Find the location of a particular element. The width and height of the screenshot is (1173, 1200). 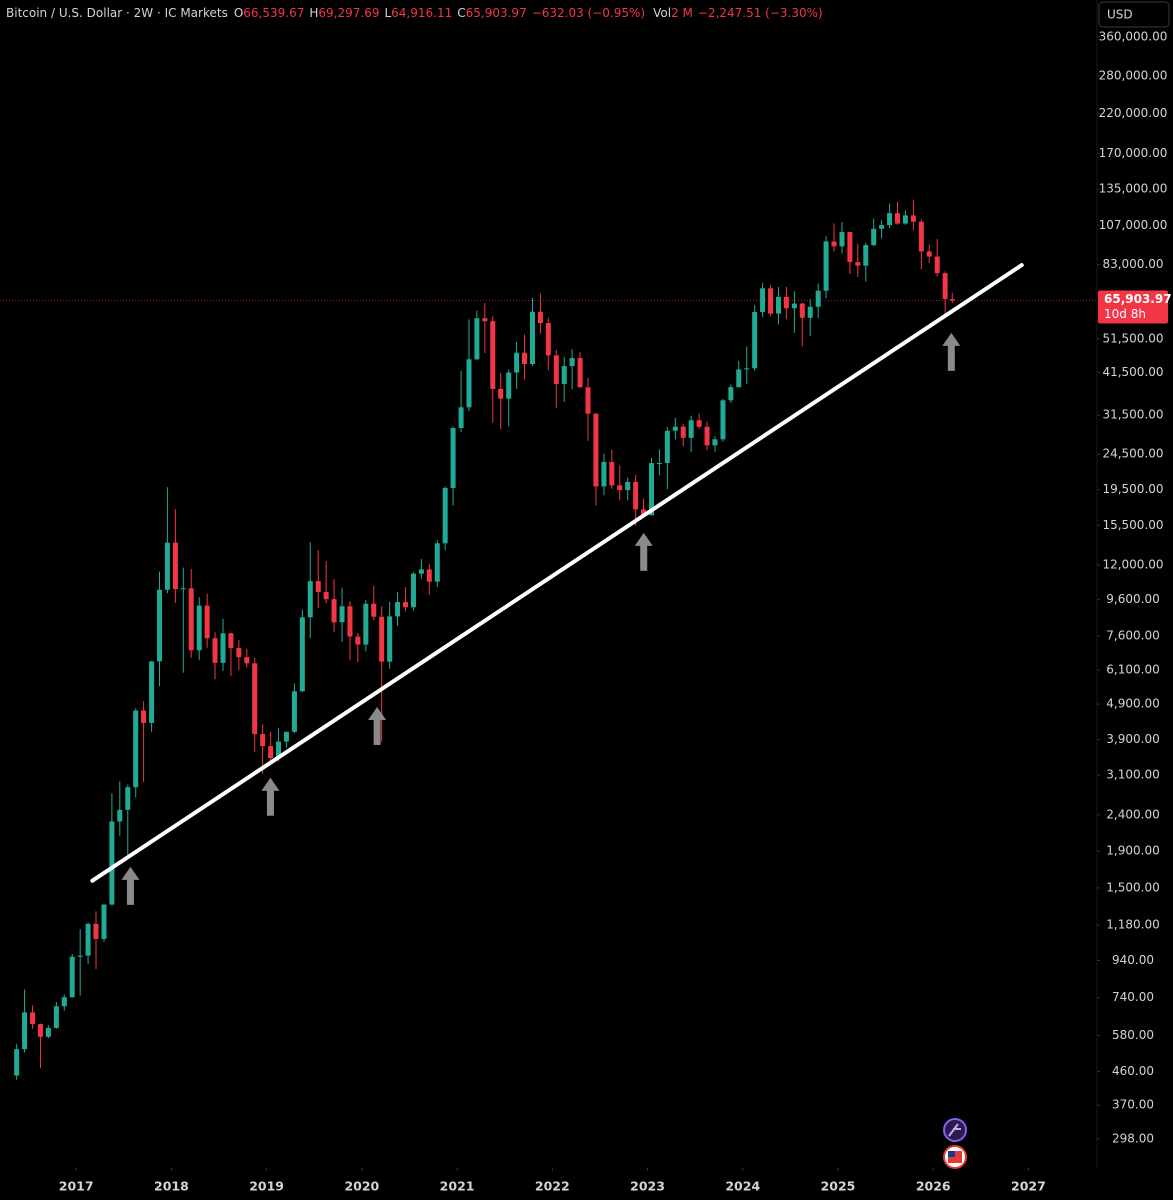

y-tick-label: 6,100.00 is located at coordinates (1132, 670).